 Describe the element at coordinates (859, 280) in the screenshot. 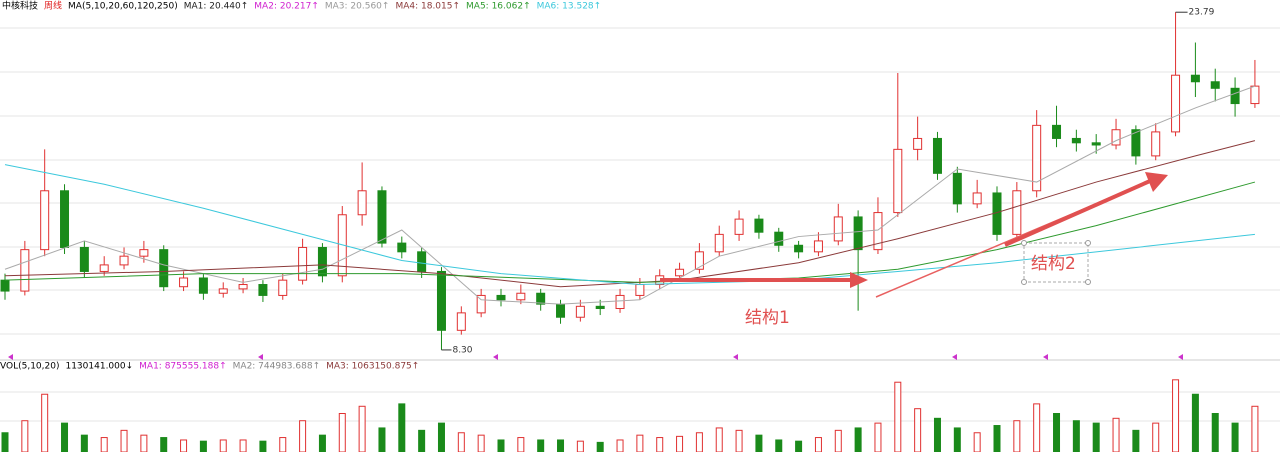

I see `arrow-head` at that location.